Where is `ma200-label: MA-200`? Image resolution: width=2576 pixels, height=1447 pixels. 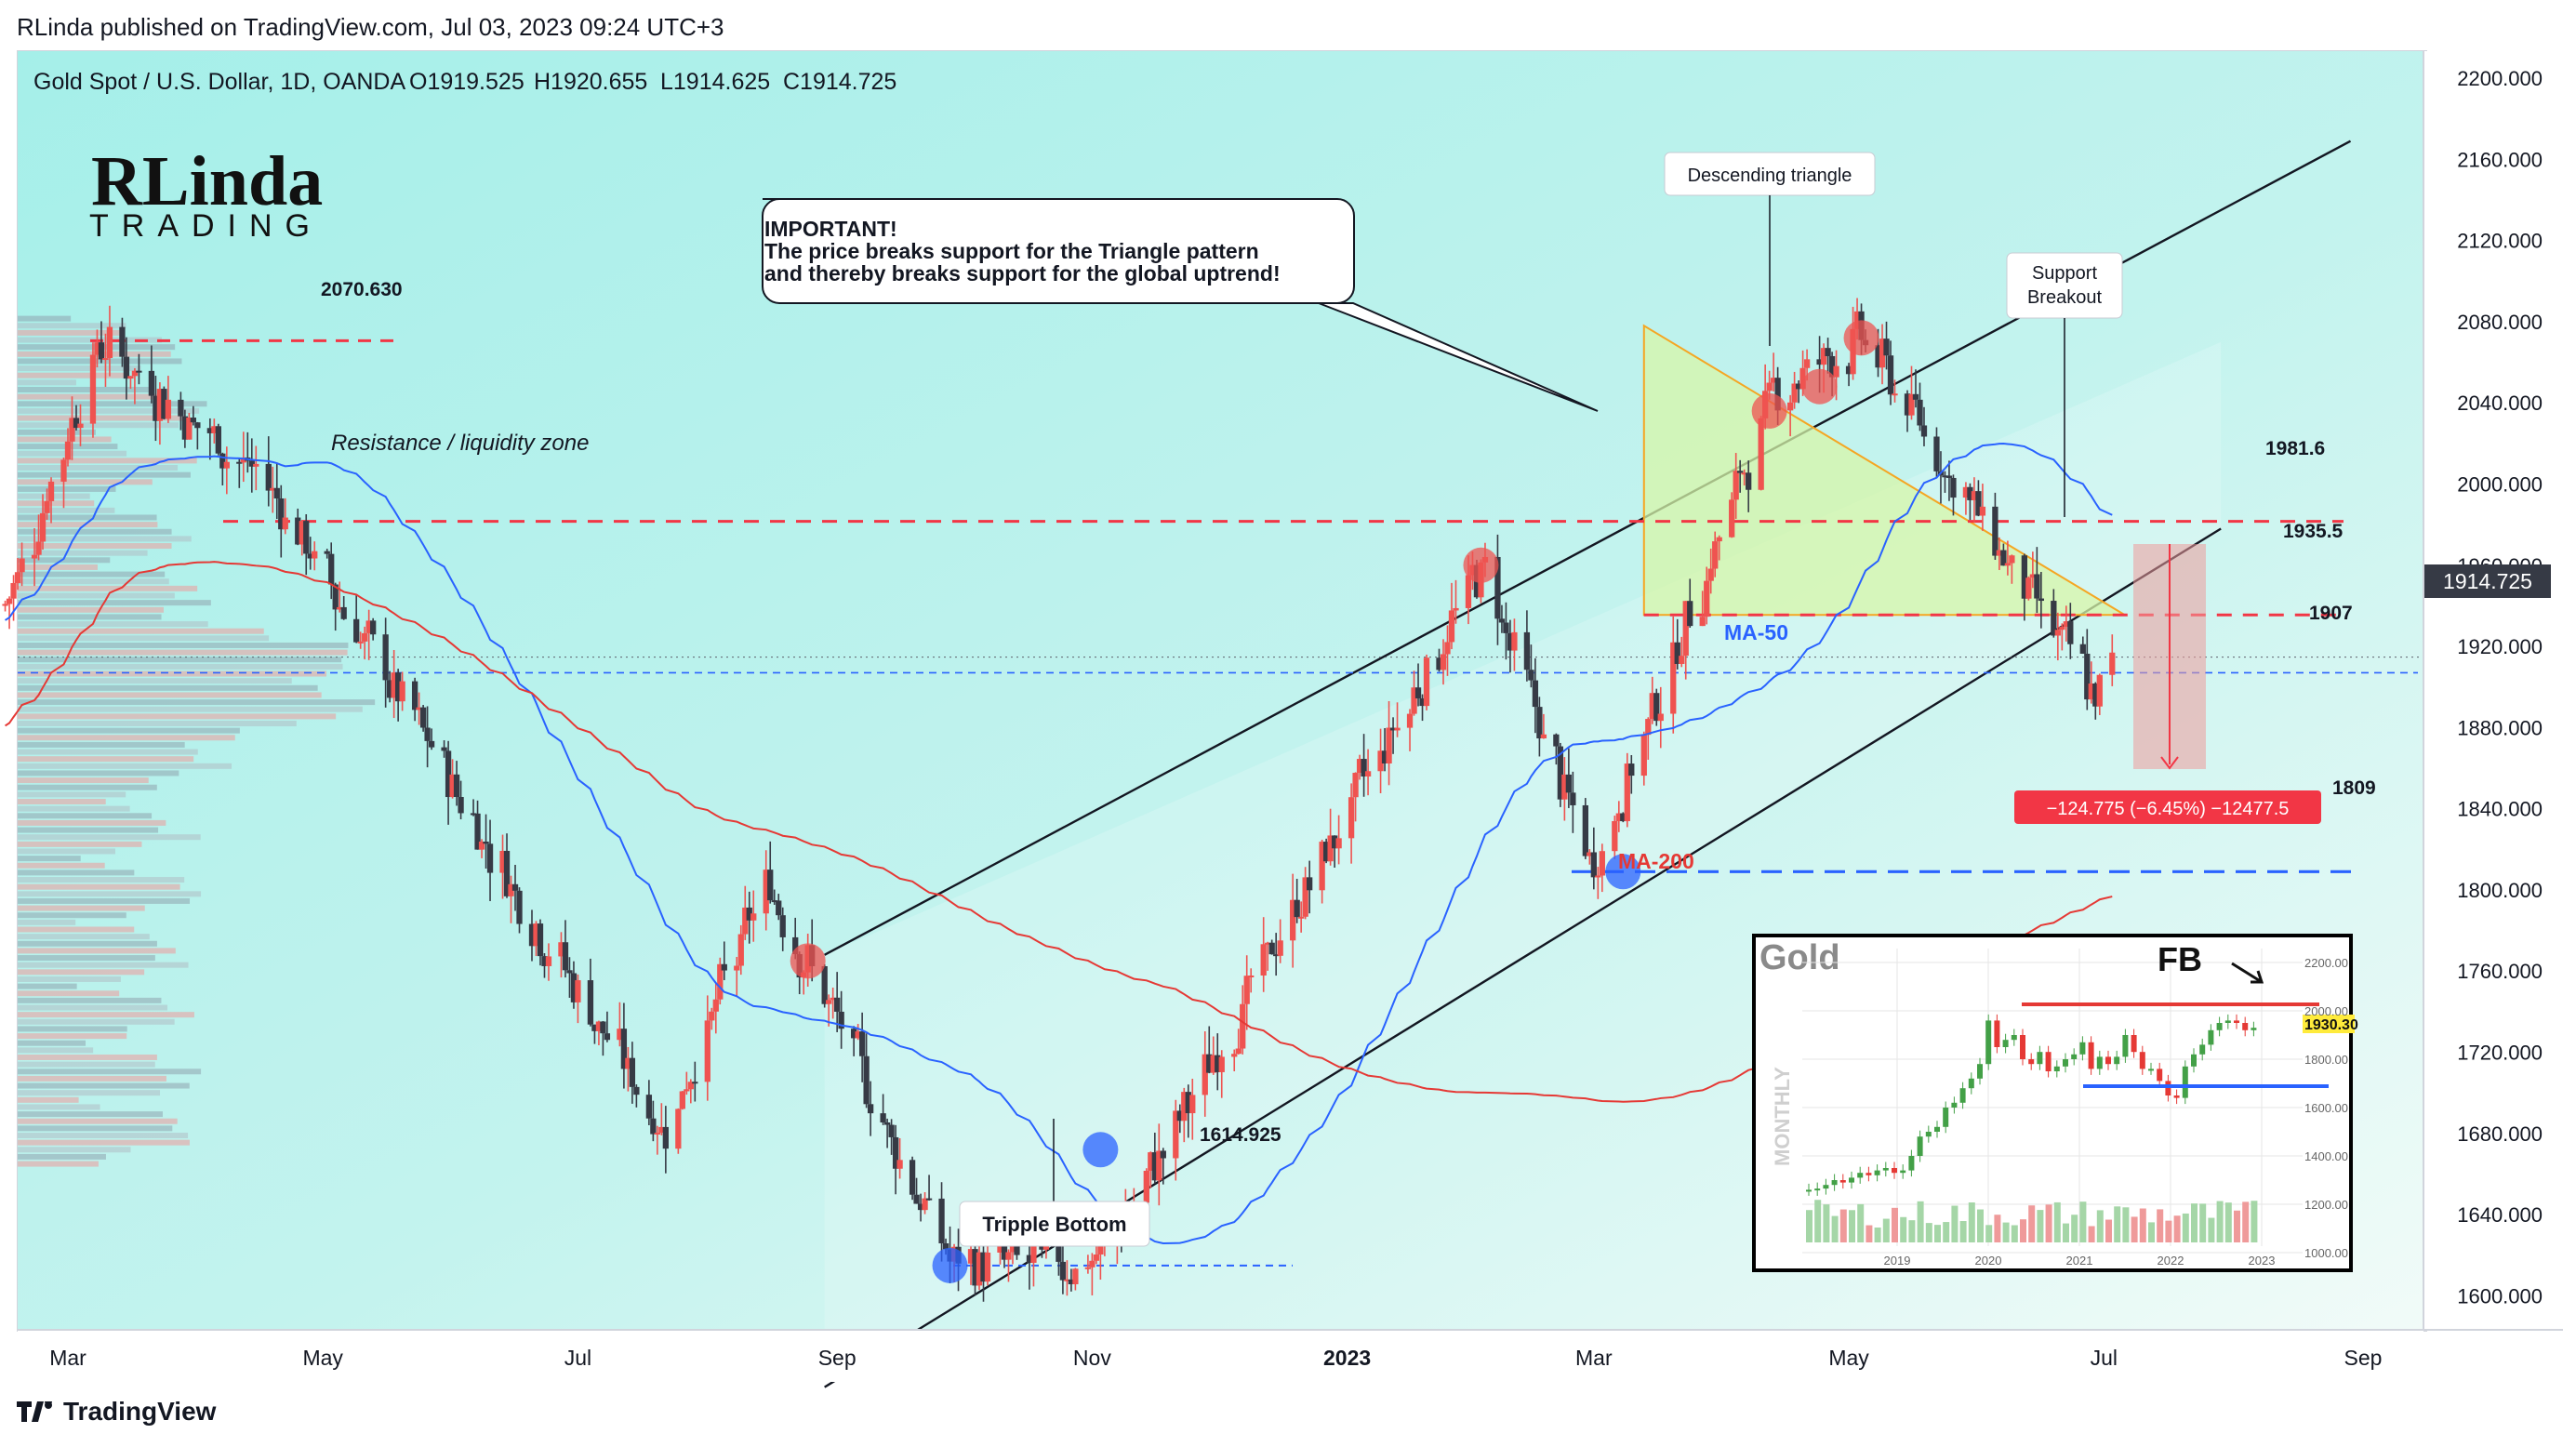 ma200-label: MA-200 is located at coordinates (1656, 861).